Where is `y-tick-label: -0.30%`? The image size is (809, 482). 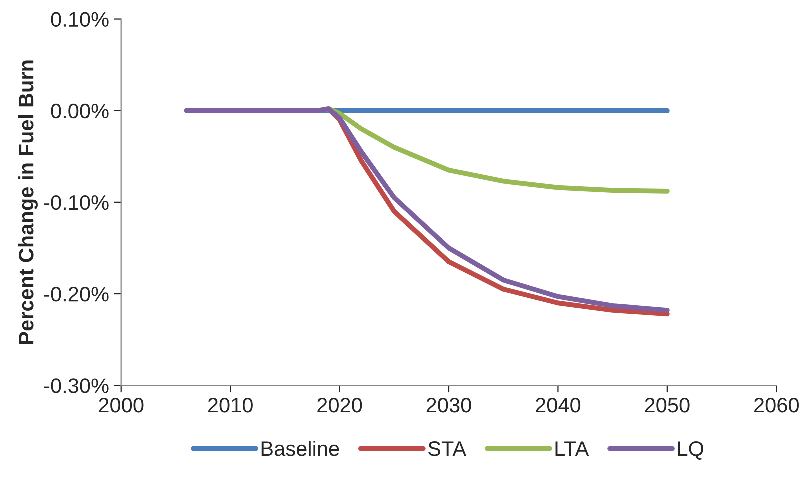 y-tick-label: -0.30% is located at coordinates (76, 386).